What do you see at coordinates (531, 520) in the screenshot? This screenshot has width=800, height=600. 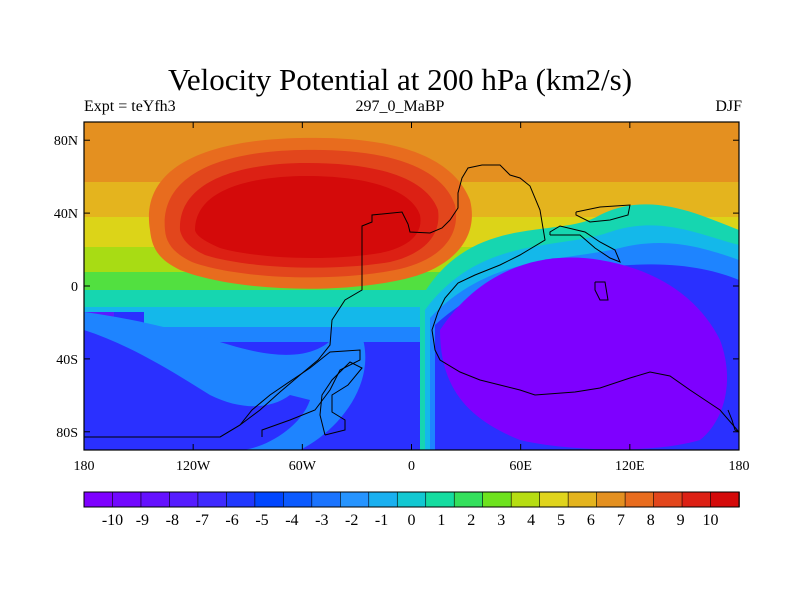 I see `colorbar-label: 4` at bounding box center [531, 520].